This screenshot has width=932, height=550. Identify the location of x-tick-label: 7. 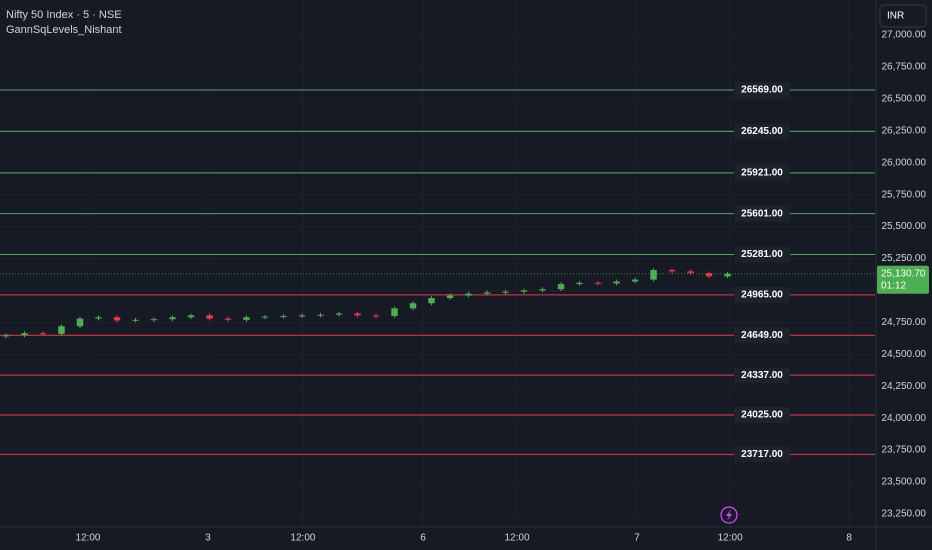
(637, 538).